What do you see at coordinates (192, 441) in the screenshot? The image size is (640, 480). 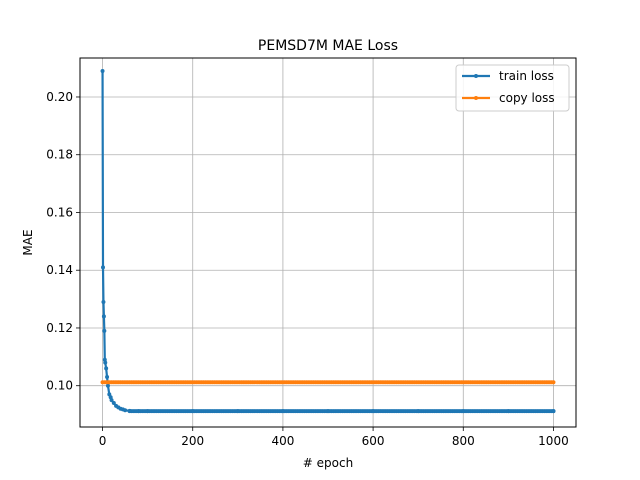 I see `x-tick-label: 200` at bounding box center [192, 441].